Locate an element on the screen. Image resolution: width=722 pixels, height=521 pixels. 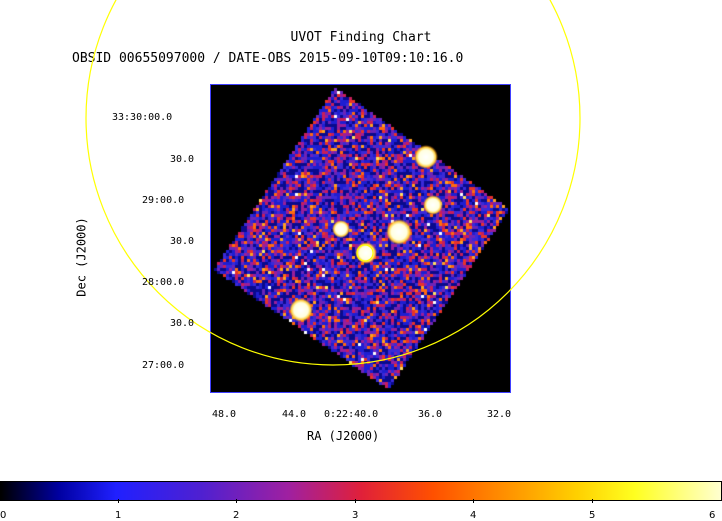
ra-tick-label: 0:22:40.0 is located at coordinates (351, 414).